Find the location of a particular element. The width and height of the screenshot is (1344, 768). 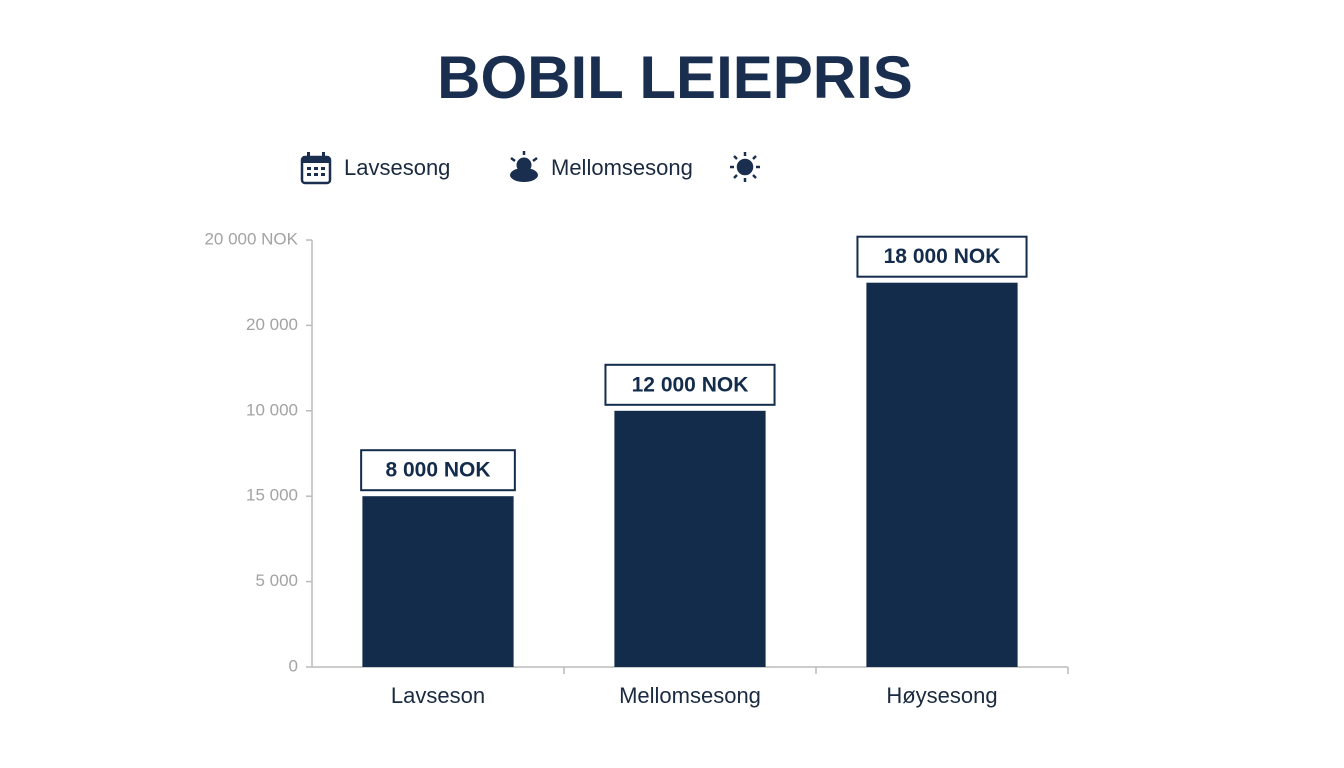

y-tick-label: 0 is located at coordinates (293, 665).